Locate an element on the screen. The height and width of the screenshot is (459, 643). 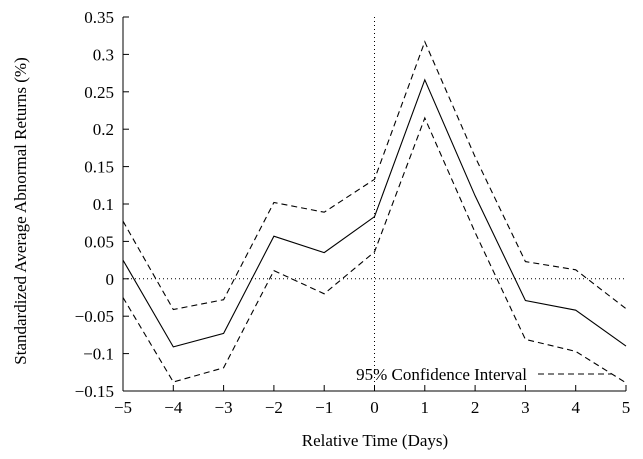
x-tick-label: 0 is located at coordinates (374, 407).